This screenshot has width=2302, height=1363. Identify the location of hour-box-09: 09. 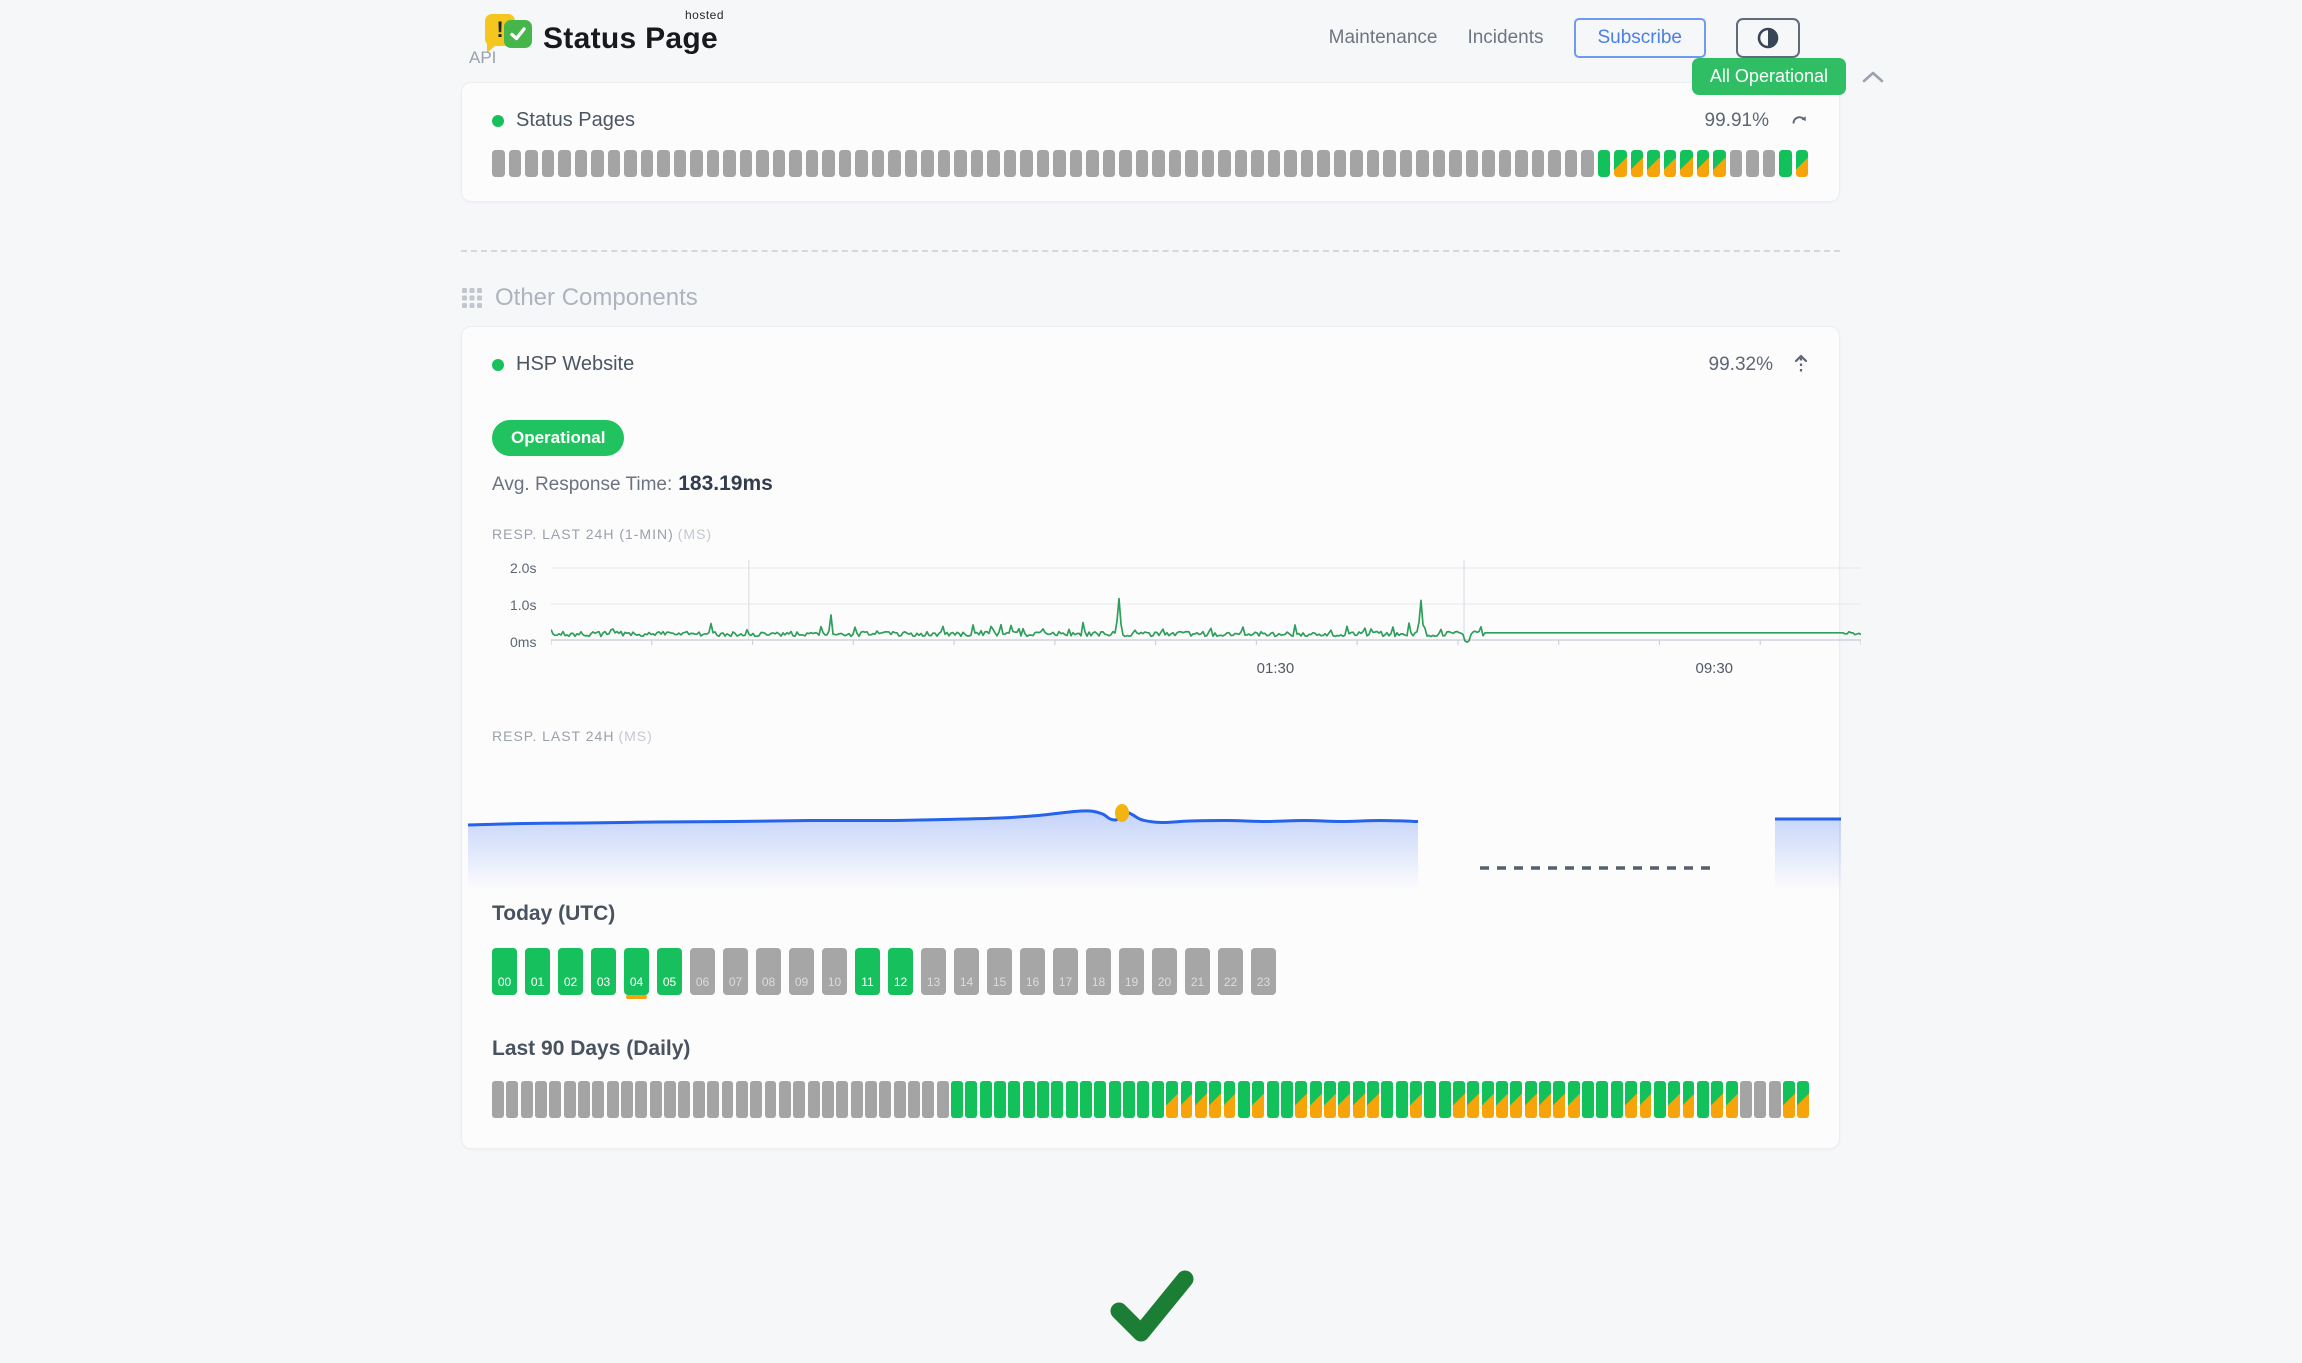
(801, 971).